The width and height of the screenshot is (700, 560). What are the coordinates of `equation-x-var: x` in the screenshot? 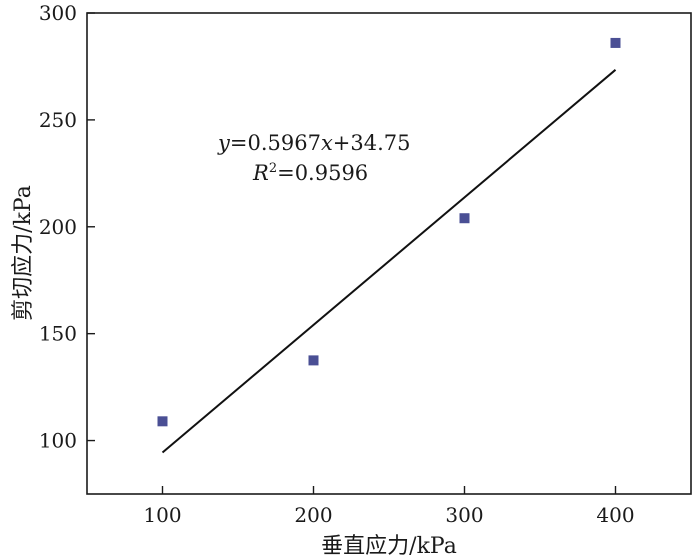 It's located at (327, 143).